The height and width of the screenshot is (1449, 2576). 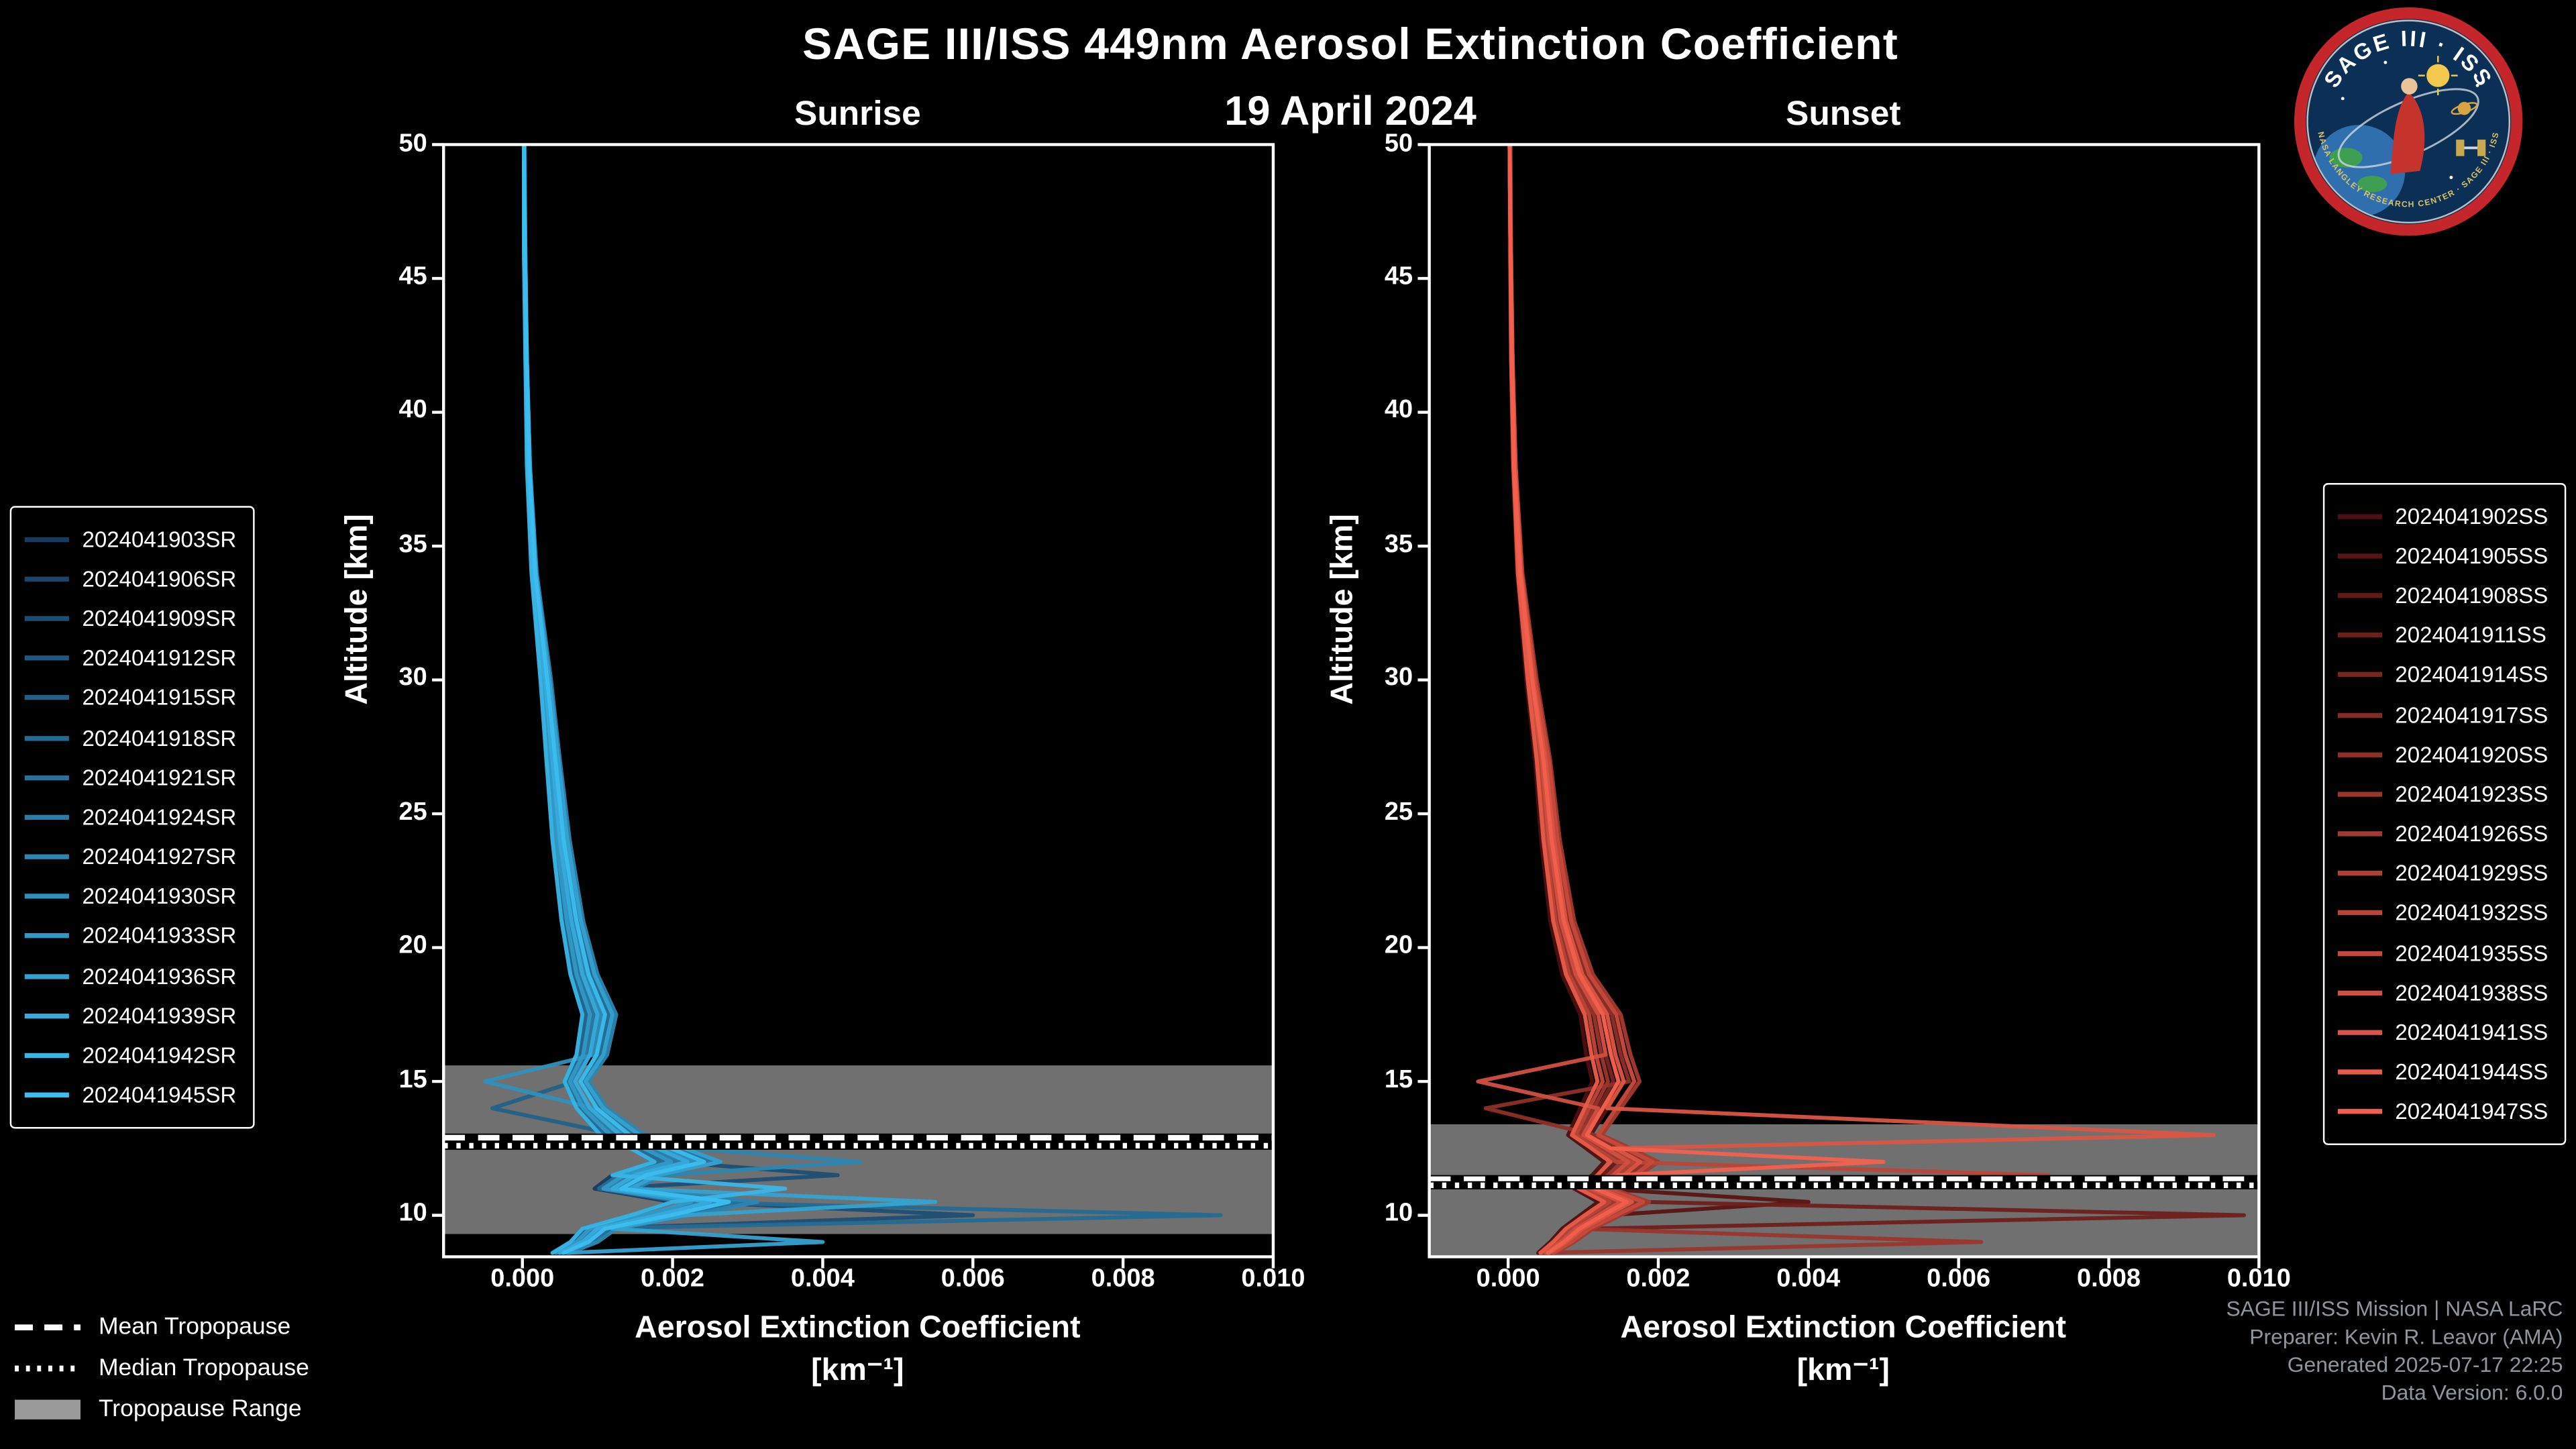 I want to click on legend-label: 2024041902SS, so click(x=2471, y=516).